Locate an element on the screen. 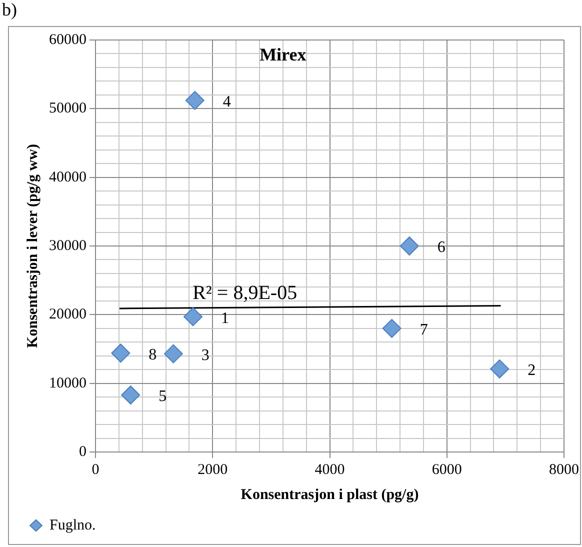 The image size is (582, 547). y-tick-label: 20000 is located at coordinates (67, 314).